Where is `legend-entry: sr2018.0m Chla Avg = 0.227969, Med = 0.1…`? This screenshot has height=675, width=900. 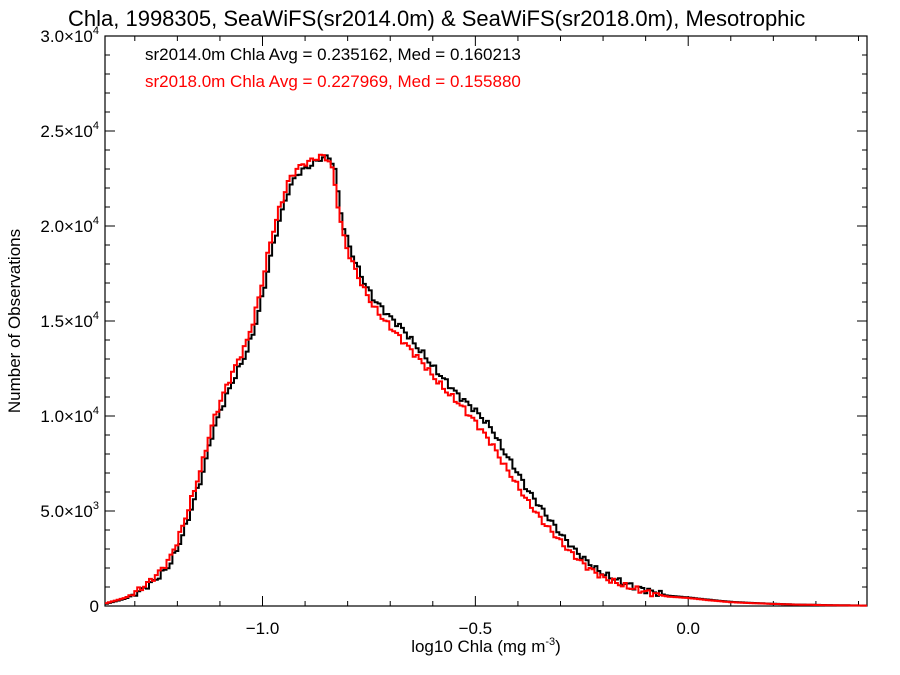
legend-entry: sr2018.0m Chla Avg = 0.227969, Med = 0.1… is located at coordinates (333, 81).